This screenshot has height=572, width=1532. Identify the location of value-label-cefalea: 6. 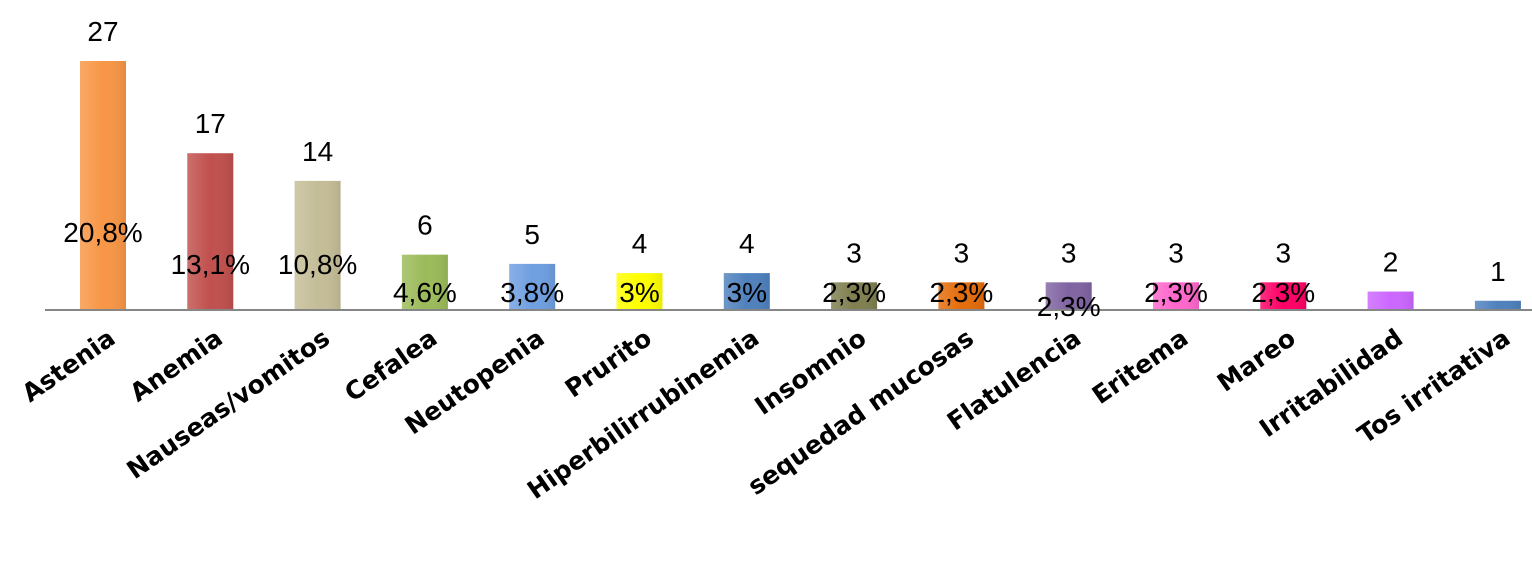
(425, 225).